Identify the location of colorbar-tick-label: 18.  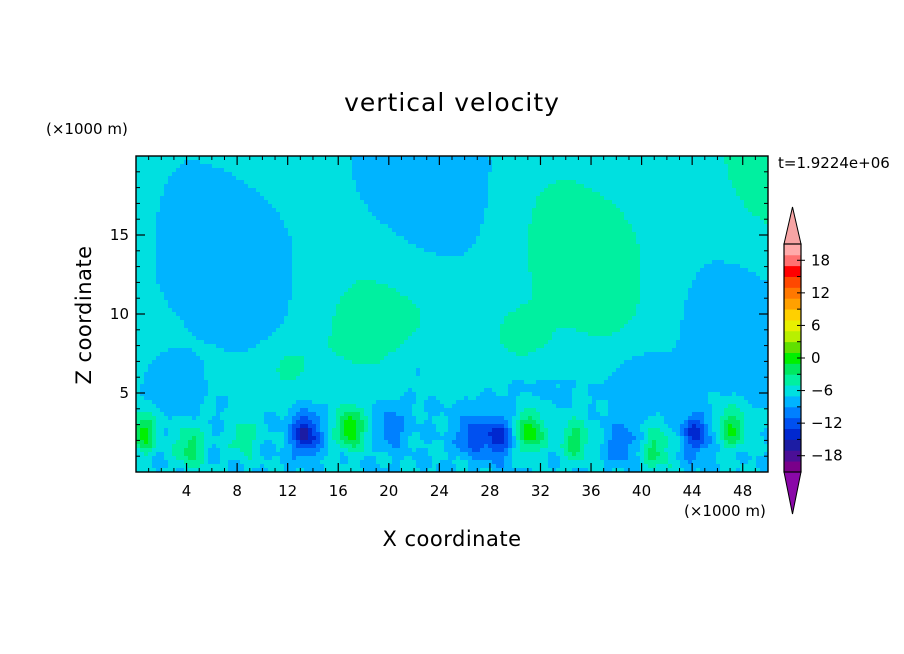
(820, 260).